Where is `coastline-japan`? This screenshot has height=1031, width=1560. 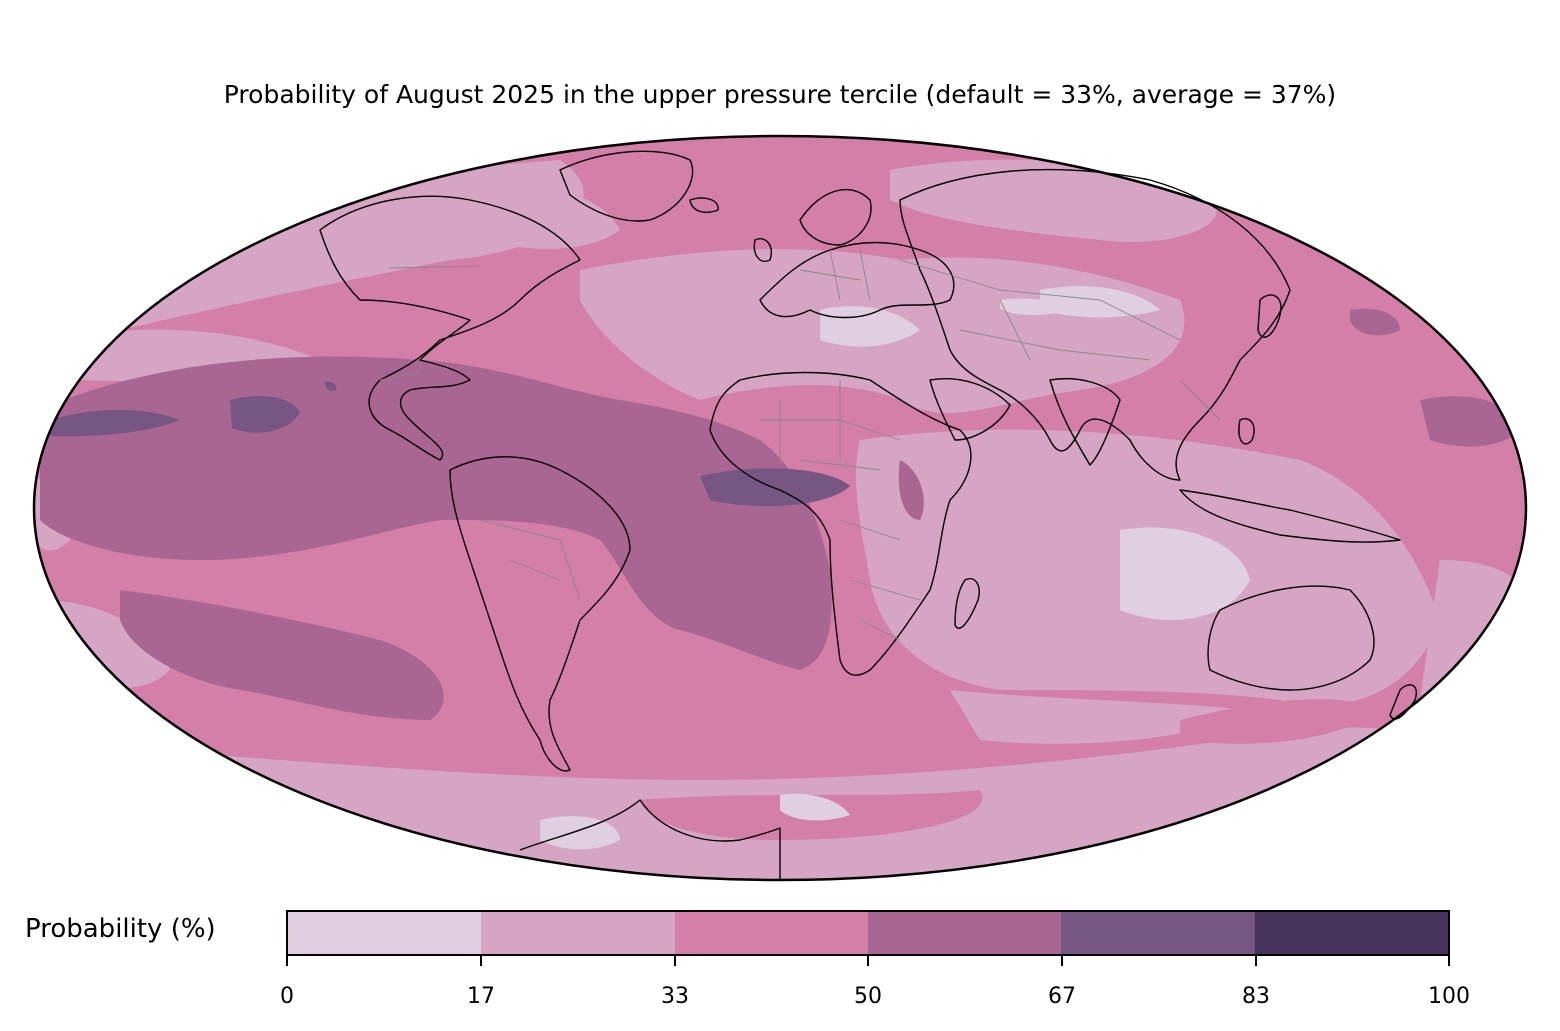 coastline-japan is located at coordinates (1269, 316).